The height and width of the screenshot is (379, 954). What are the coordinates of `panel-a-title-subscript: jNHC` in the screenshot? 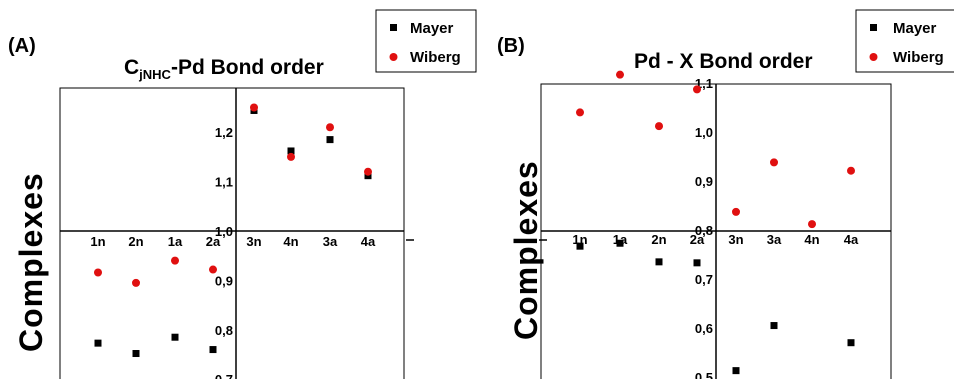 It's located at (154, 74).